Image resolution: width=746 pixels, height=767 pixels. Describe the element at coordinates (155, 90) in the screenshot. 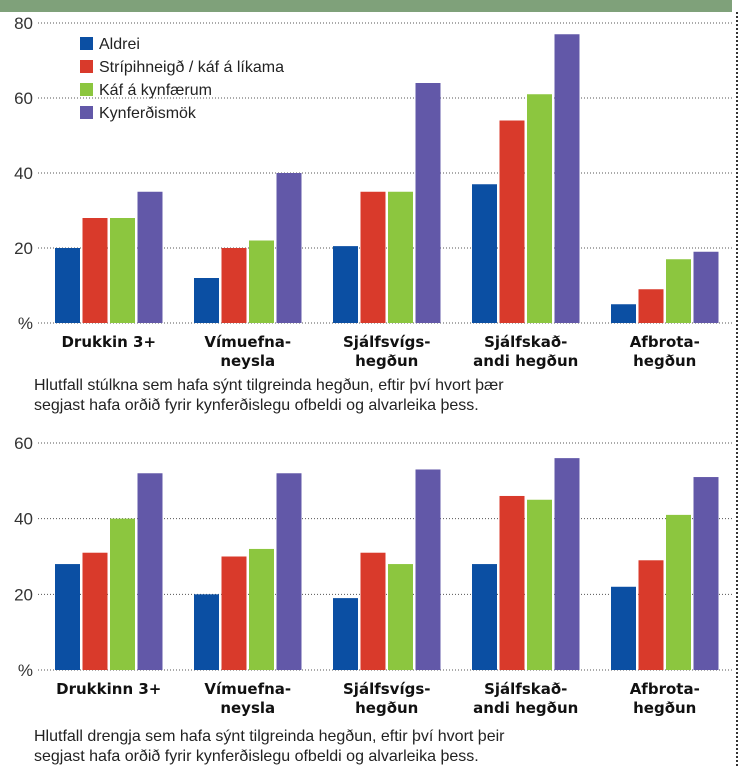

I see `legend-label: Káf á kynfærum` at that location.